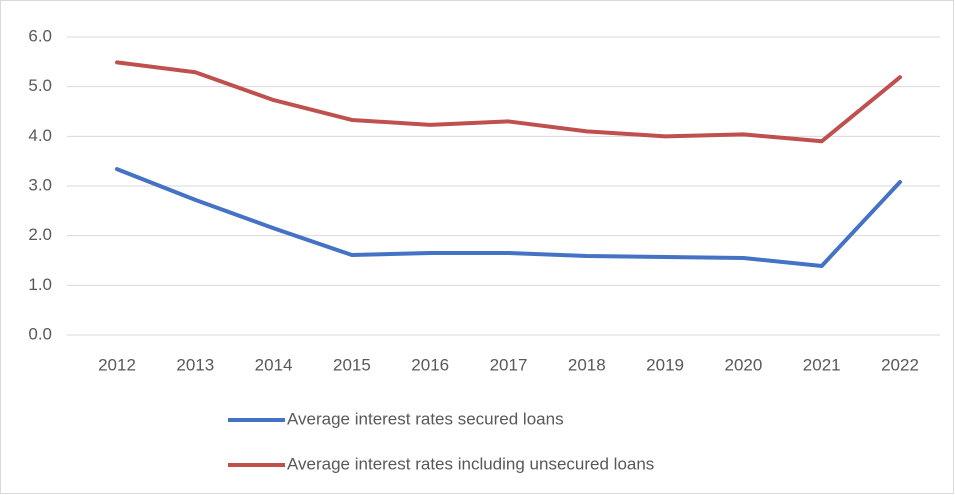 The height and width of the screenshot is (495, 955). I want to click on legend-label: Average interest rates secured loans, so click(425, 418).